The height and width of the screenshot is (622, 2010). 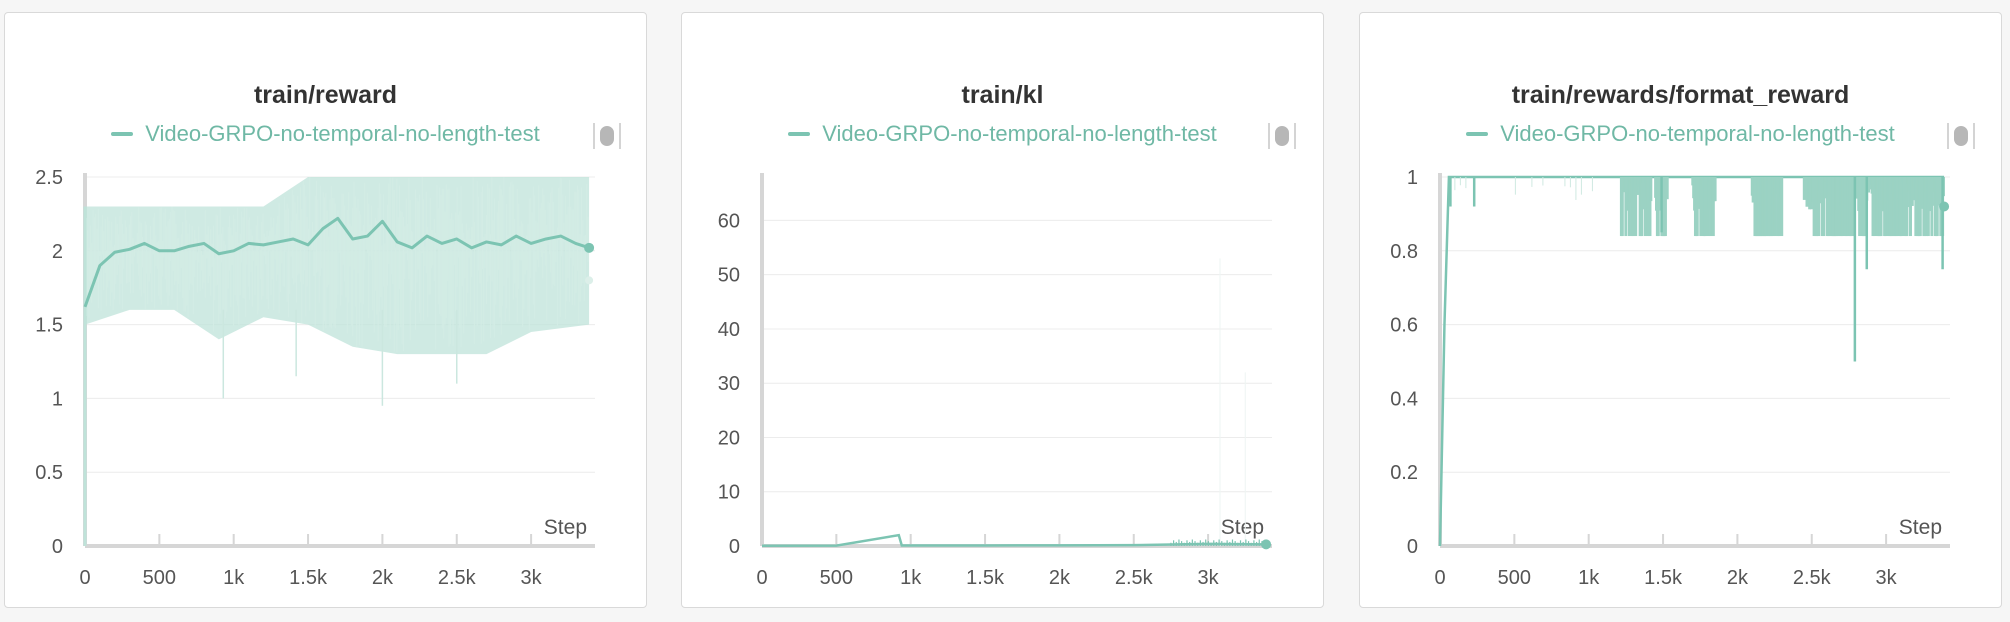 What do you see at coordinates (729, 493) in the screenshot?
I see `y-tick-label: 10` at bounding box center [729, 493].